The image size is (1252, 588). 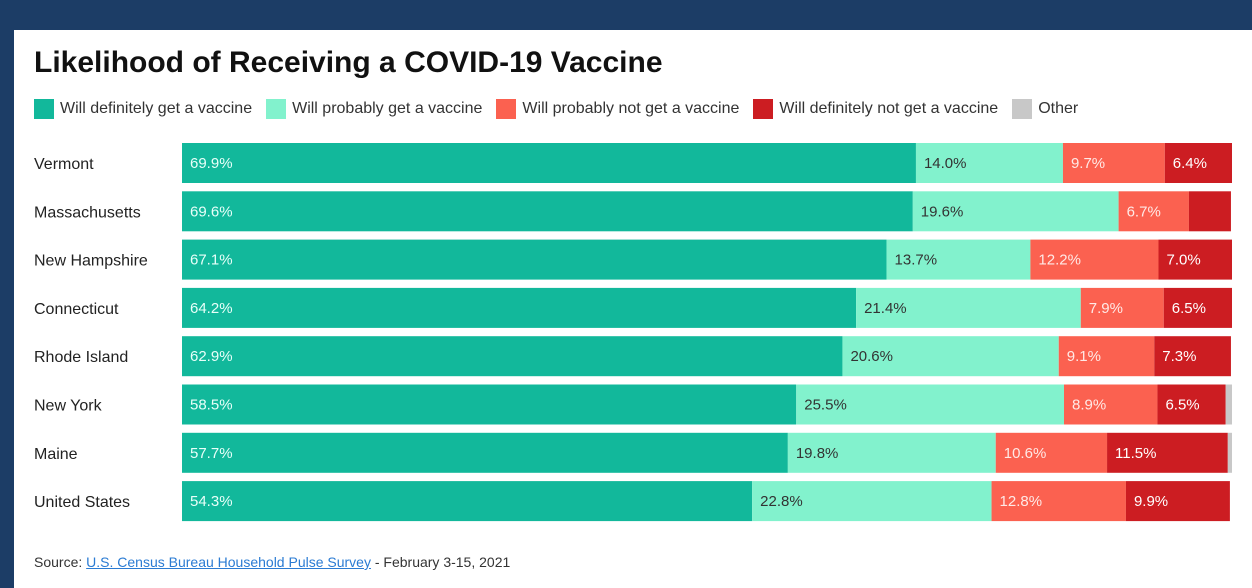 What do you see at coordinates (211, 163) in the screenshot?
I see `data-label: 69.9%` at bounding box center [211, 163].